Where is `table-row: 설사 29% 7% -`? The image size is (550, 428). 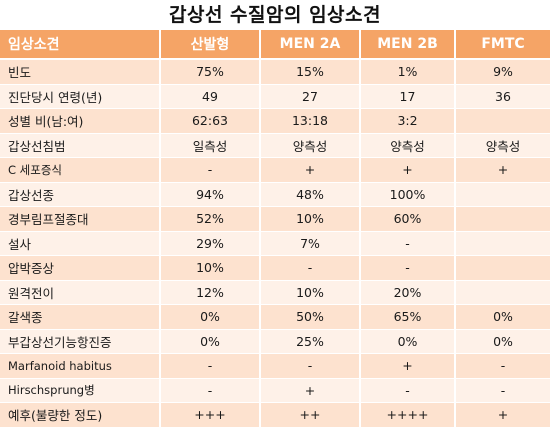 table-row: 설사 29% 7% - is located at coordinates (275, 243).